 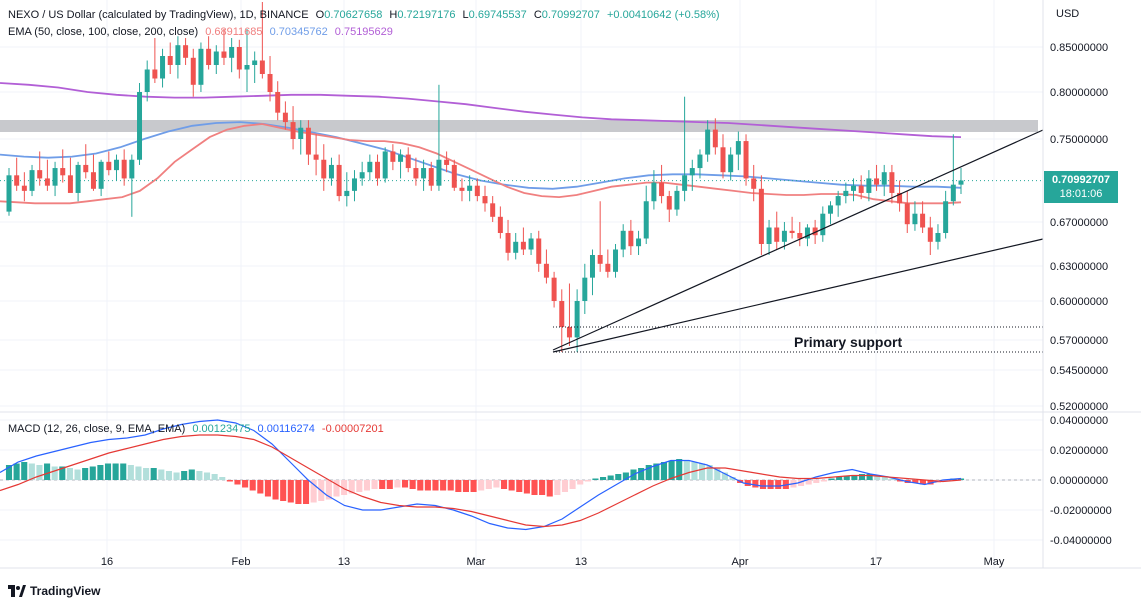 What do you see at coordinates (363, 32) in the screenshot?
I see `ema200-value: 0.75195629` at bounding box center [363, 32].